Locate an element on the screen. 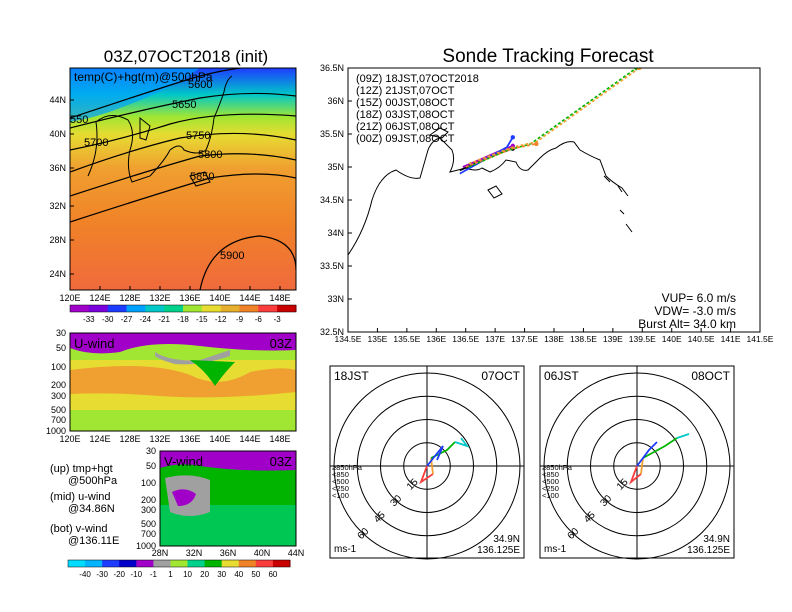 This screenshot has width=792, height=612. uwind-lon-ticks: 120E 124E 128E 132E 136E 140E 144E 148E is located at coordinates (174, 439).